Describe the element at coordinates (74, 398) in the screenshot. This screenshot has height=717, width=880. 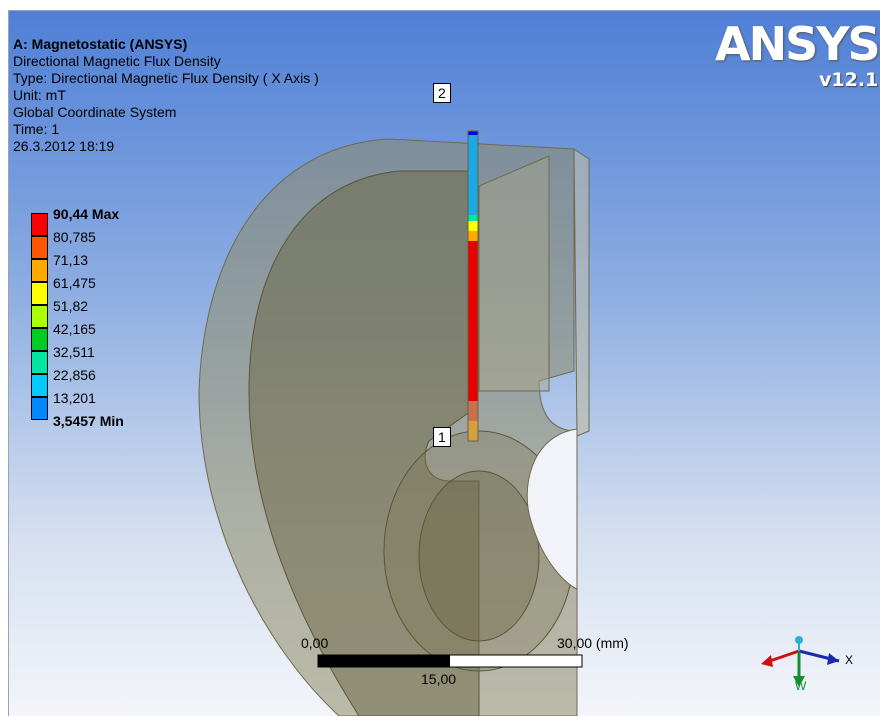
I see `legend-label: 13,201` at that location.